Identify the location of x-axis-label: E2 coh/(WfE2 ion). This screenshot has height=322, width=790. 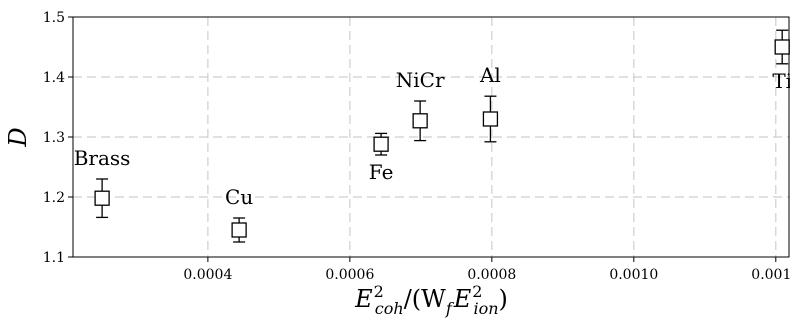
(431, 300).